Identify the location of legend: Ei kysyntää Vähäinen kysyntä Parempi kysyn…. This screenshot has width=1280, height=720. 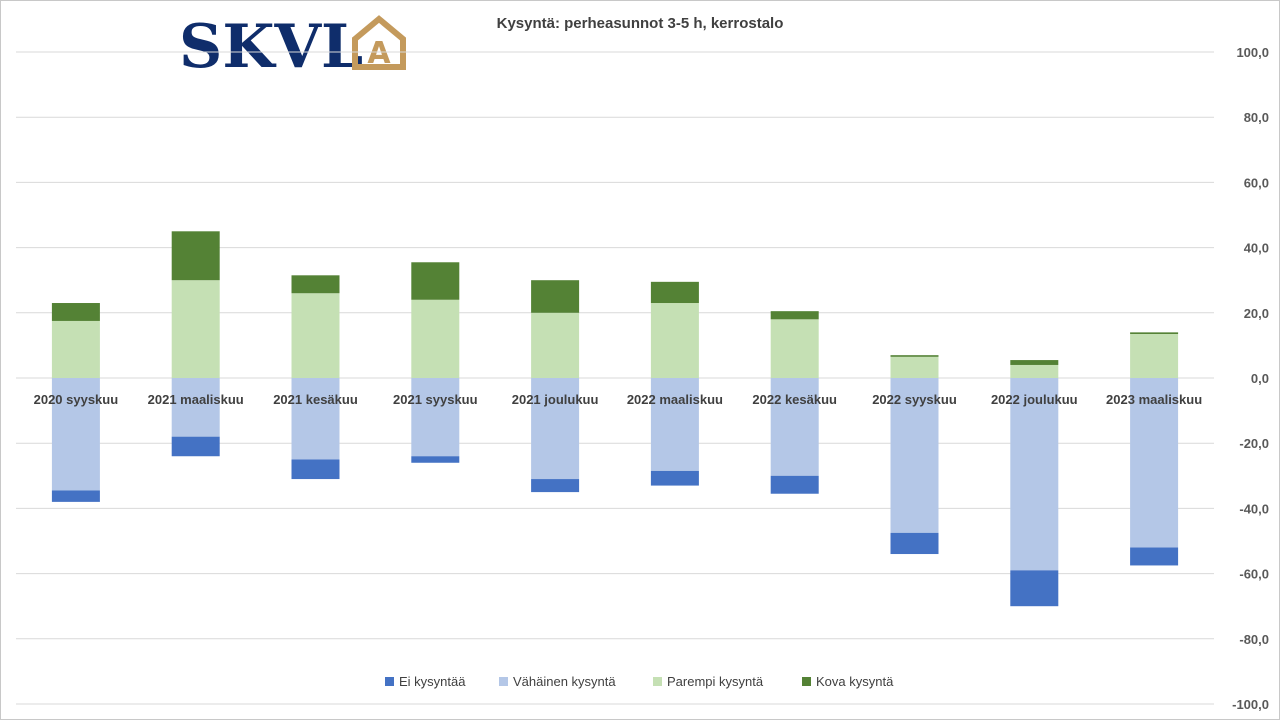
(639, 681).